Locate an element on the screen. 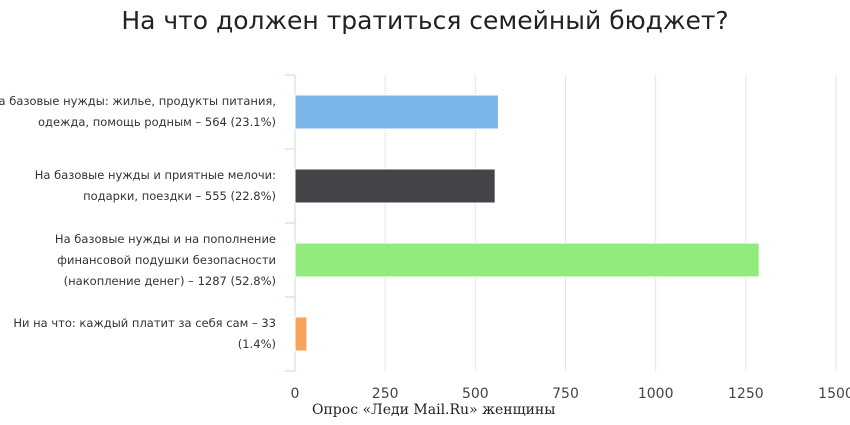  category-label-line: На базовые нужды и приятные мелочи: is located at coordinates (155, 175).